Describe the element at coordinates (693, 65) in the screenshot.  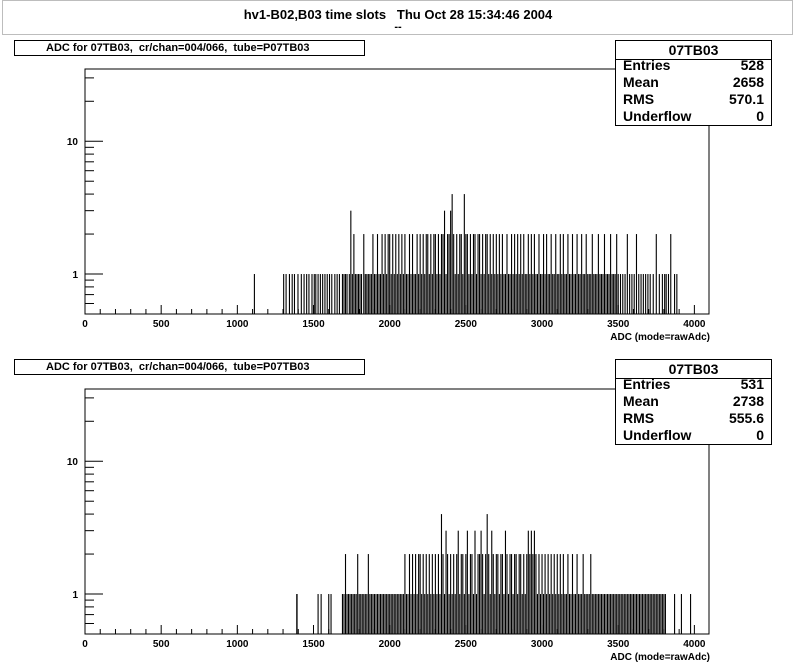
I see `stats-row-entries: Entries 528` at that location.